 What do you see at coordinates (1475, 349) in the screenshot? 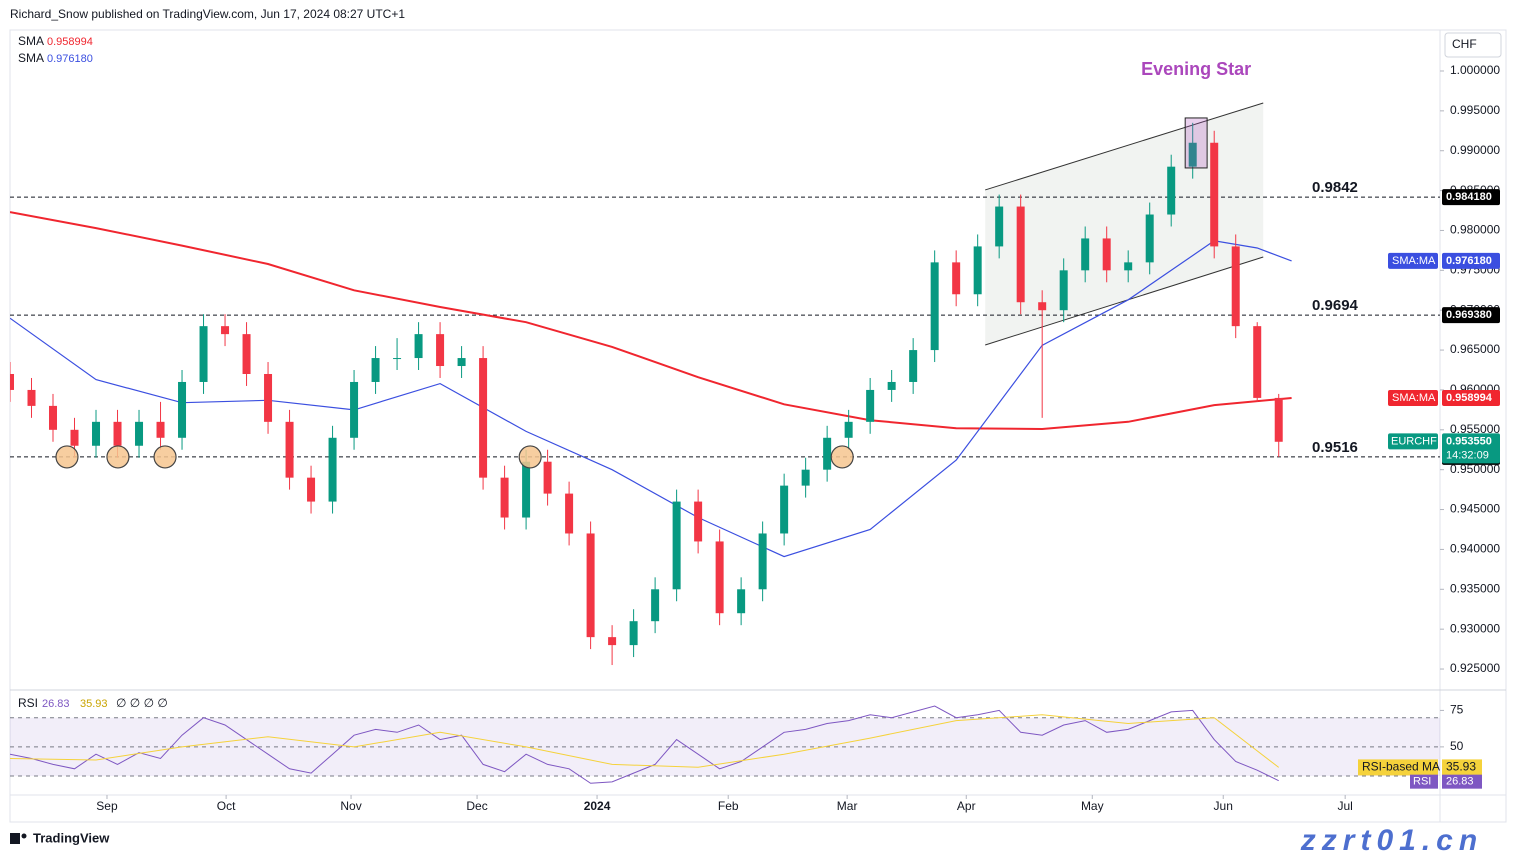
I see `y-tick-label: 0.965000` at bounding box center [1475, 349].